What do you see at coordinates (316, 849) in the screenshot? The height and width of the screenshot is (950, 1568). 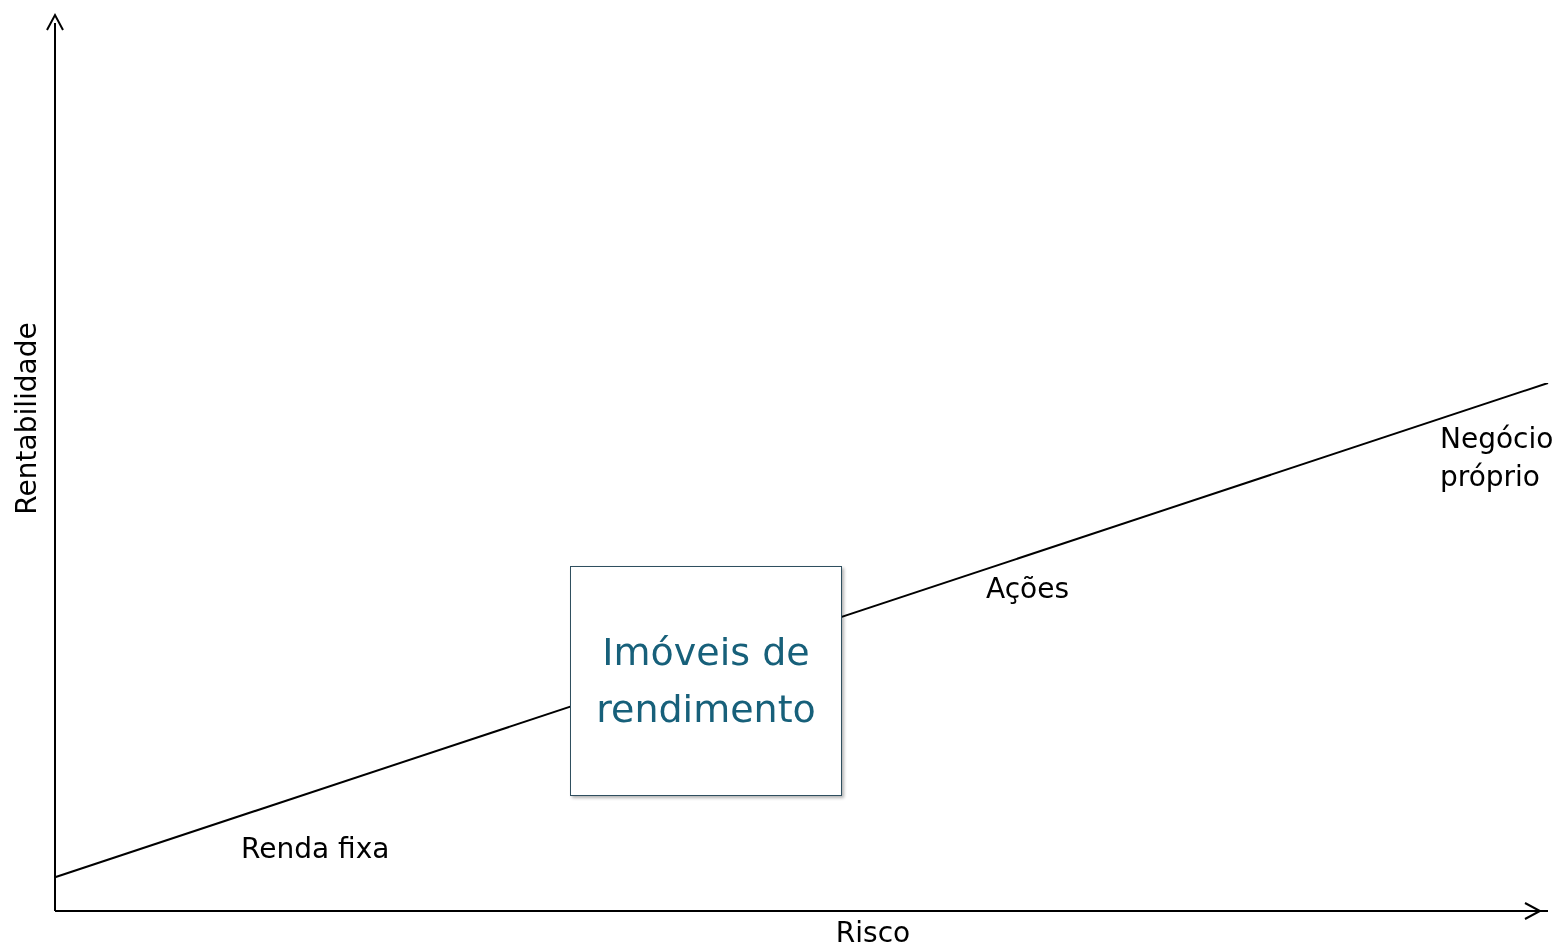 I see `annotation: Renda fixa` at bounding box center [316, 849].